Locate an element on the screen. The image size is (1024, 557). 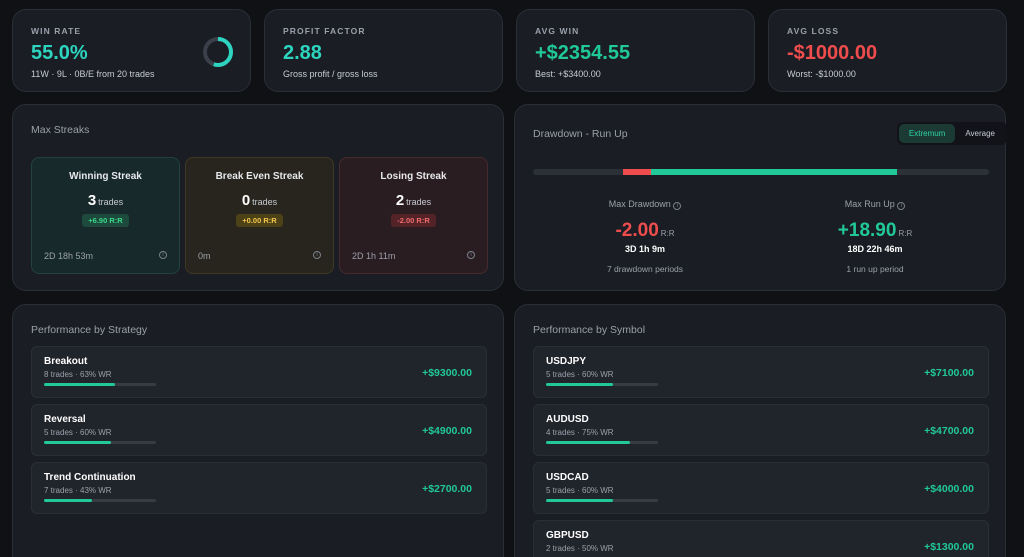
symbol-name: AUDUSD is located at coordinates (567, 419).